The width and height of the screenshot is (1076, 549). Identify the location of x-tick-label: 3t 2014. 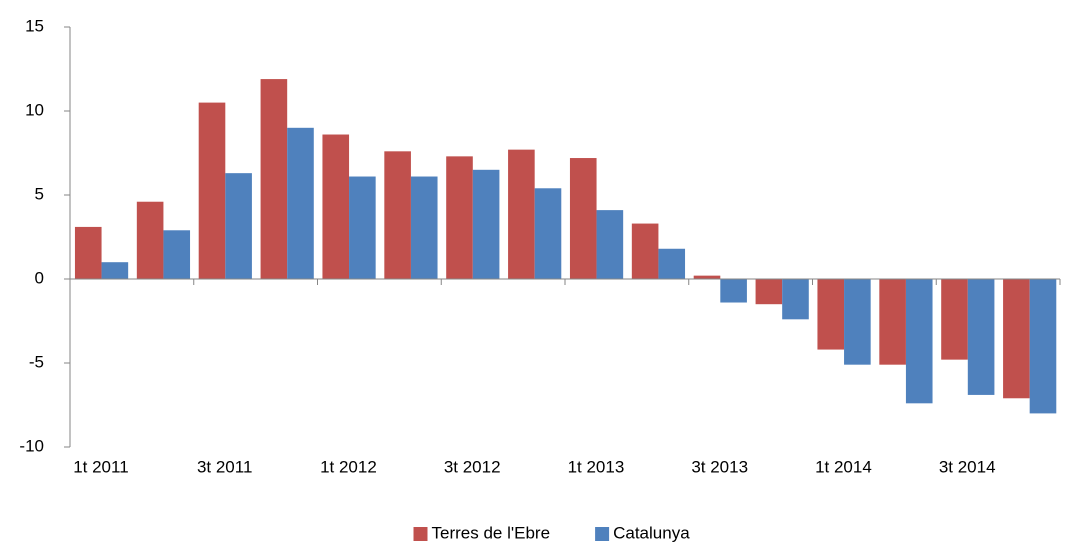
(967, 466).